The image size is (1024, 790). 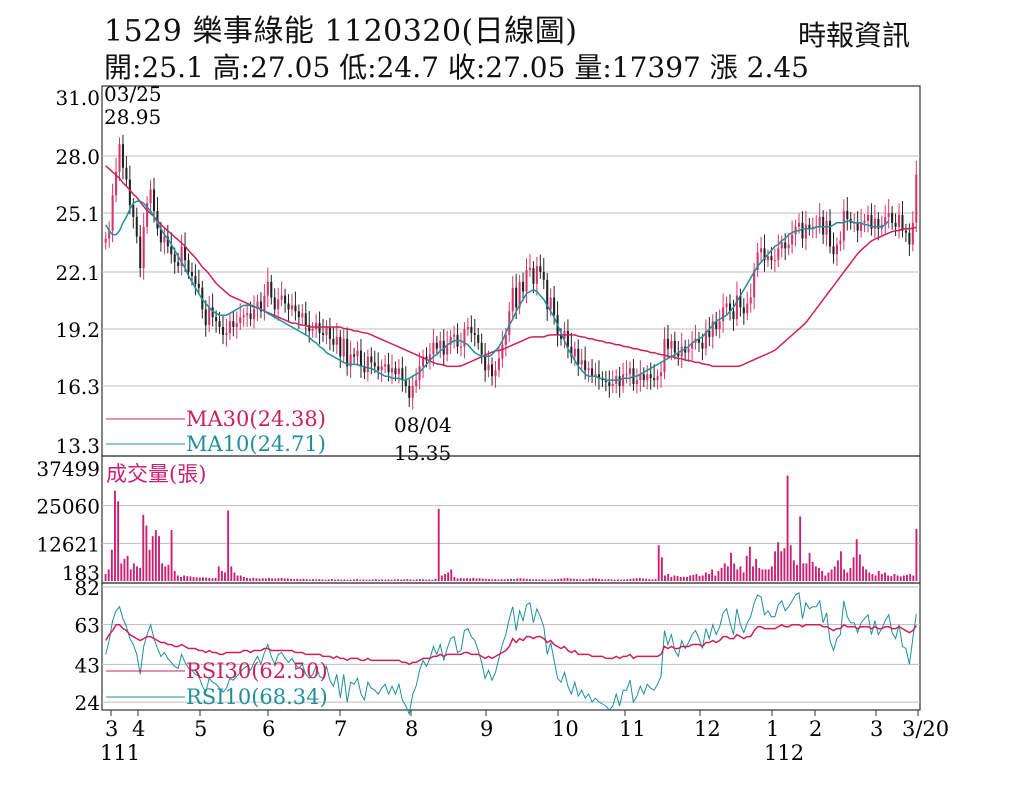 I want to click on price-y-tick-label: 31.0, so click(x=77, y=98).